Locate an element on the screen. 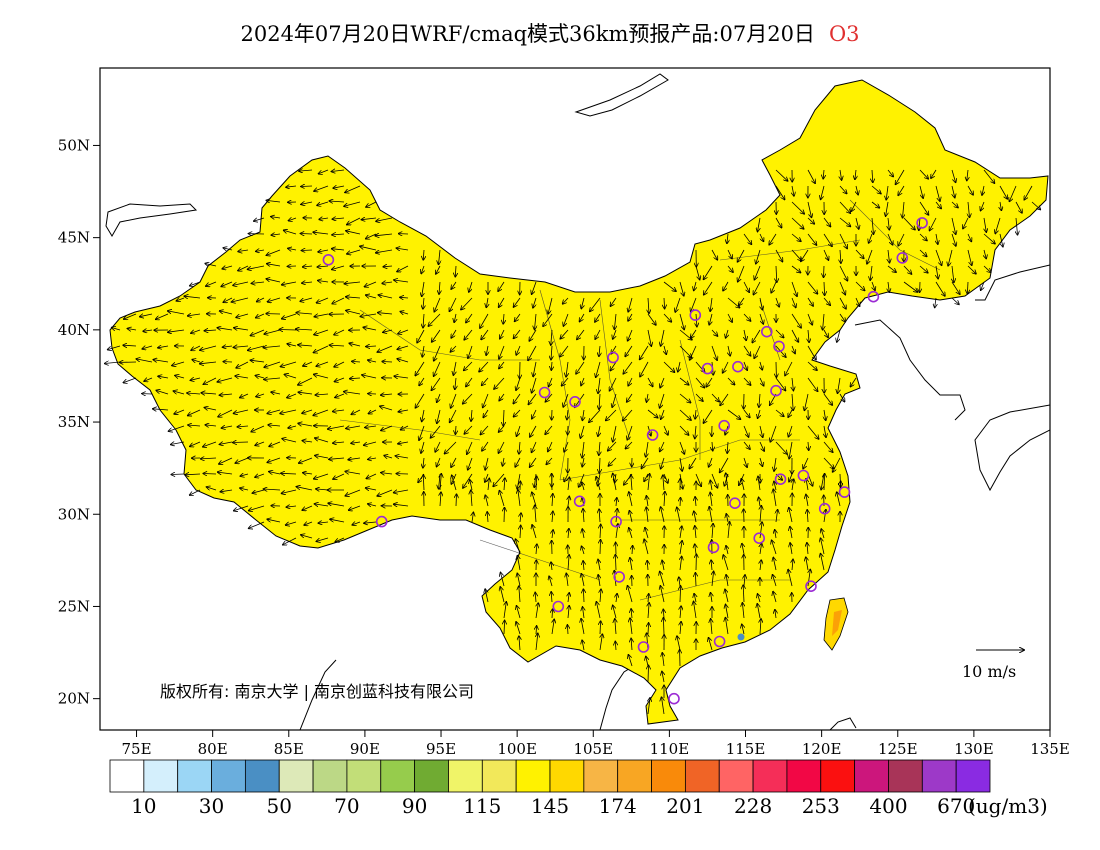 This screenshot has width=1100, height=850. colorbar-label: 253 is located at coordinates (821, 806).